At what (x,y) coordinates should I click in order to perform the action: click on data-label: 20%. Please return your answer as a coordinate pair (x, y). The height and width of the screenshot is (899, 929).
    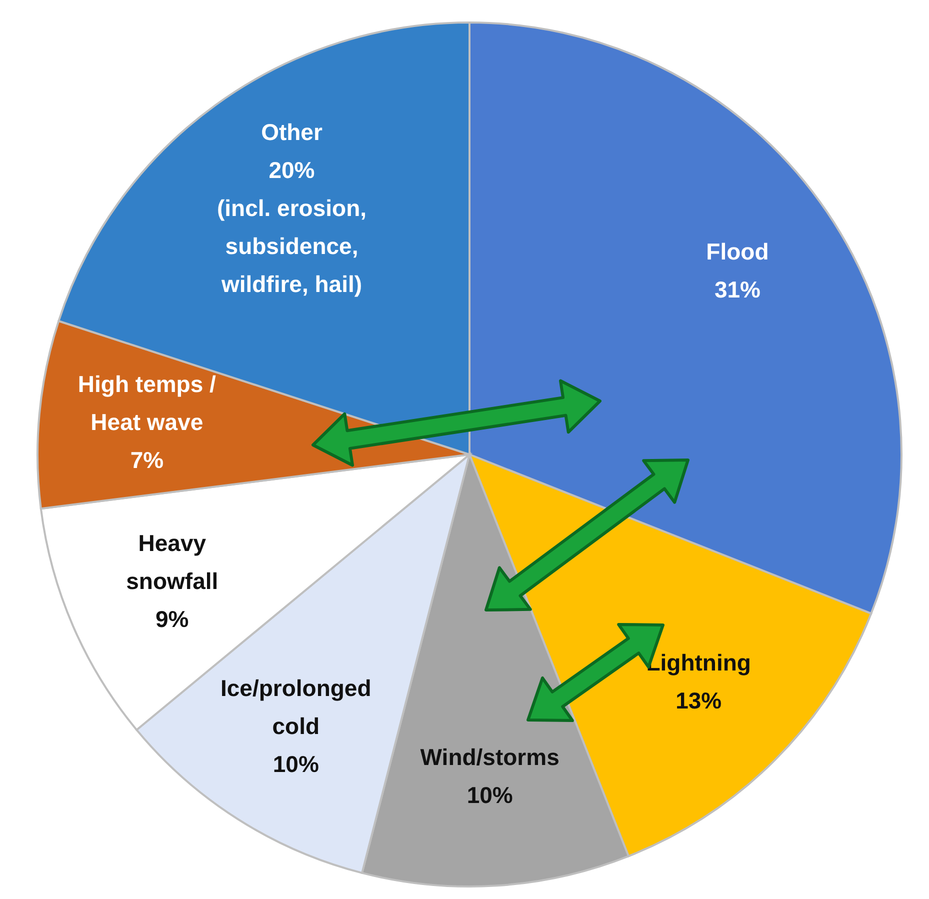
    Looking at the image, I should click on (291, 169).